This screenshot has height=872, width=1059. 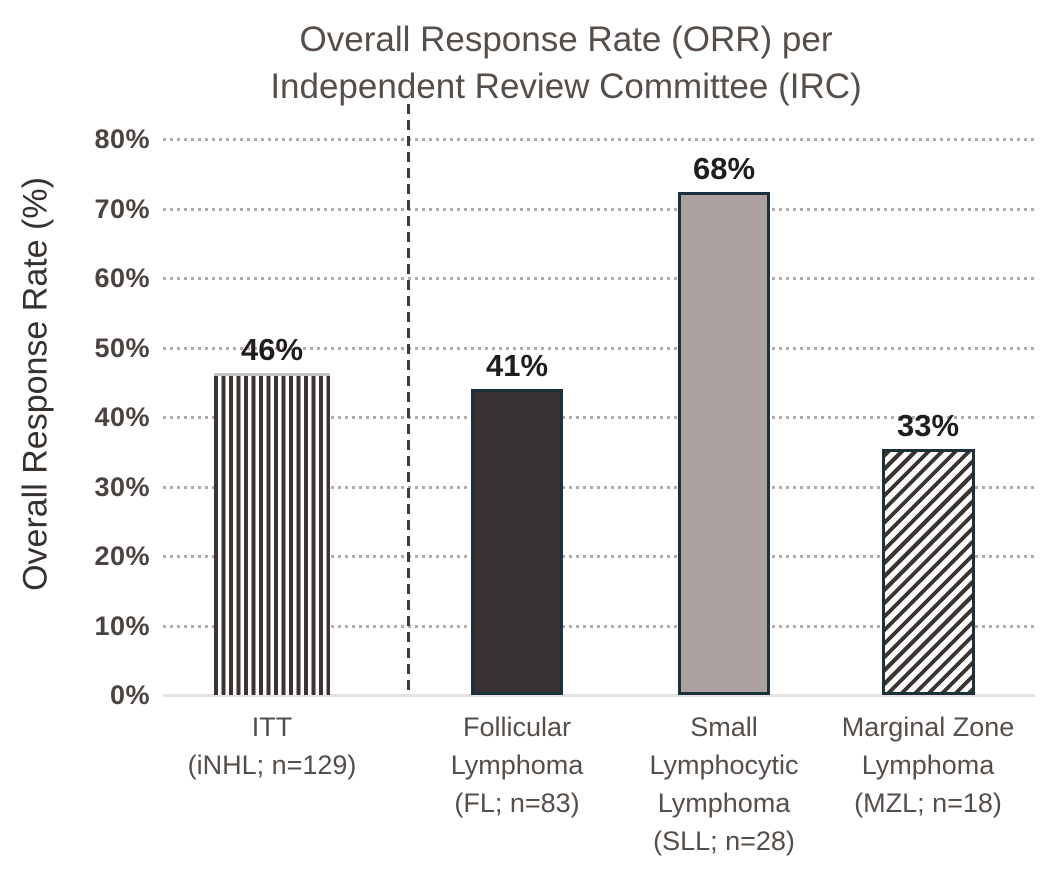 I want to click on x-category-label-mzl: Marginal Zone Lymphoma (MZL; n=18), so click(x=928, y=765).